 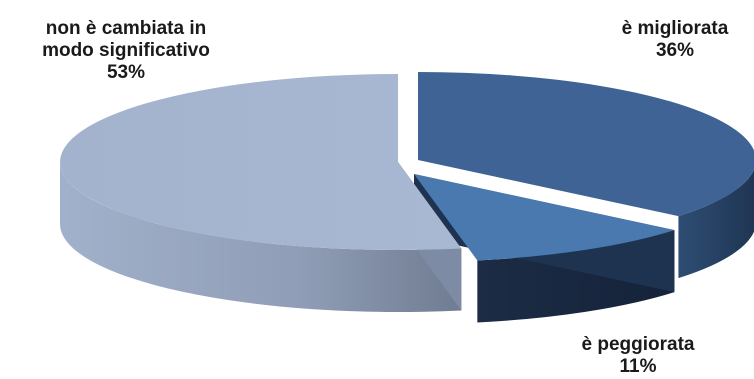 What do you see at coordinates (675, 28) in the screenshot?
I see `slice-name: è migliorata` at bounding box center [675, 28].